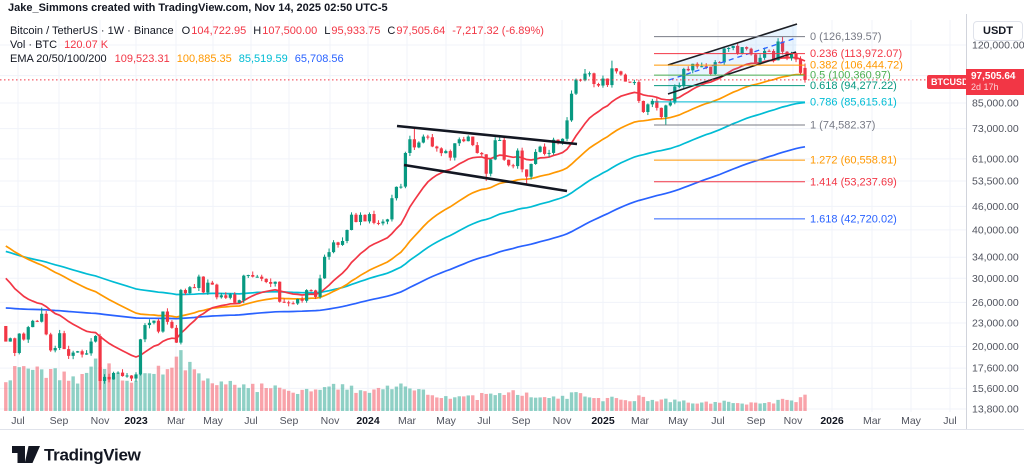 The image size is (1024, 473). Describe the element at coordinates (995, 410) in the screenshot. I see `price-axis-label: 13,800.00` at that location.